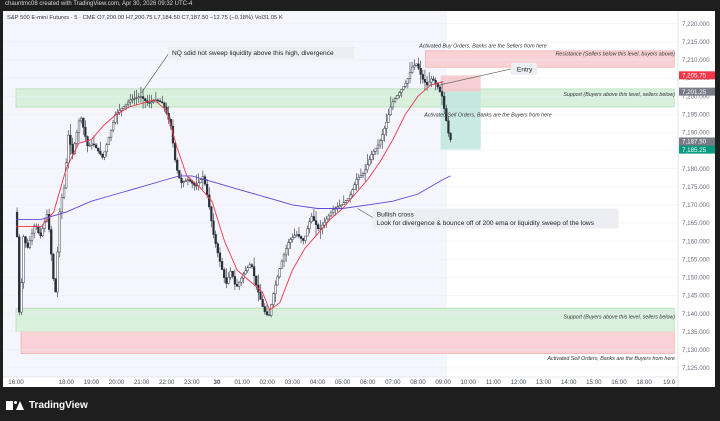 This screenshot has width=720, height=421. Describe the element at coordinates (696, 241) in the screenshot. I see `y-tick-label: 7,160.000` at that location.